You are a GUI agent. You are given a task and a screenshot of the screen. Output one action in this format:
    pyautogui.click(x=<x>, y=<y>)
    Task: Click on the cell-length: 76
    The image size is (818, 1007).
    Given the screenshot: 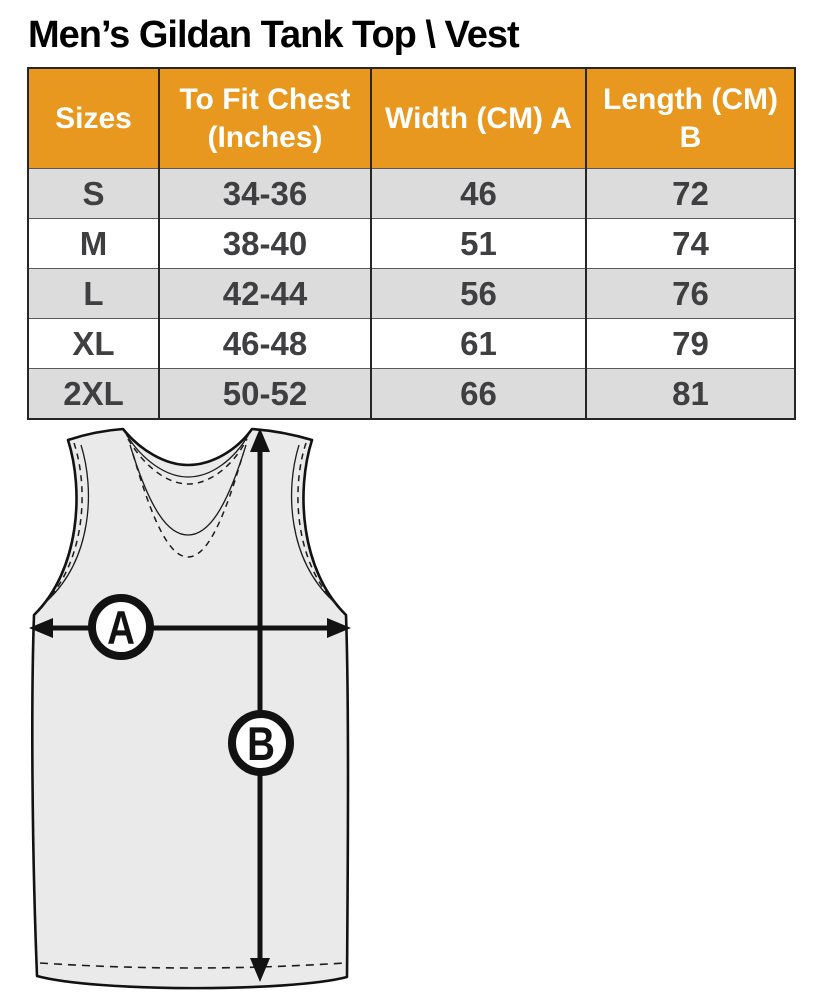 What is the action you would take?
    pyautogui.click(x=690, y=293)
    